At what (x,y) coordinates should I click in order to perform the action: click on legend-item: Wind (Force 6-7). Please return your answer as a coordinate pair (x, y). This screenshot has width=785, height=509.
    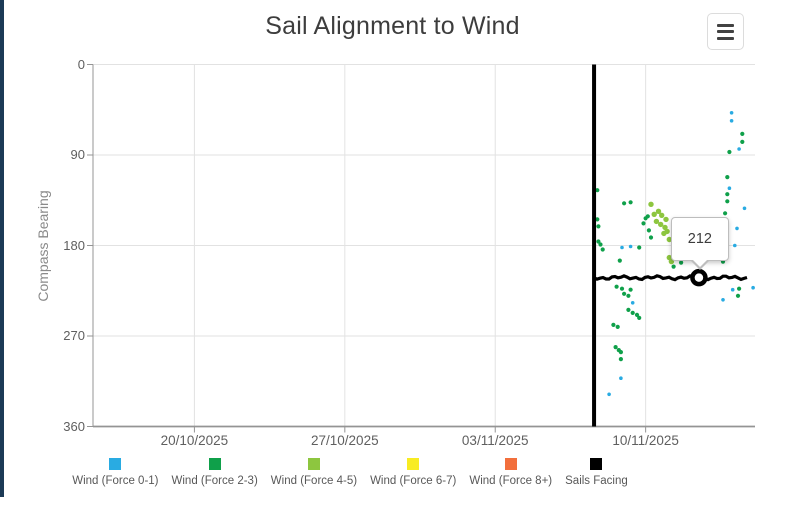
    Looking at the image, I should click on (413, 472).